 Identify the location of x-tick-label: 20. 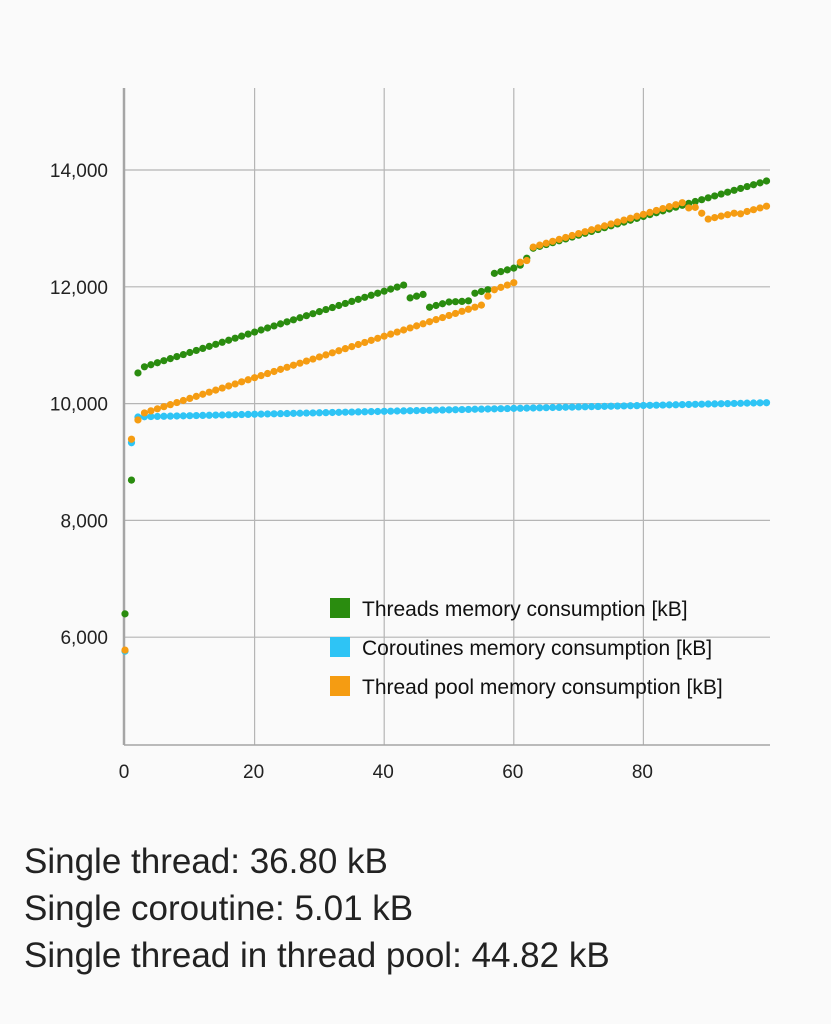
(253, 772).